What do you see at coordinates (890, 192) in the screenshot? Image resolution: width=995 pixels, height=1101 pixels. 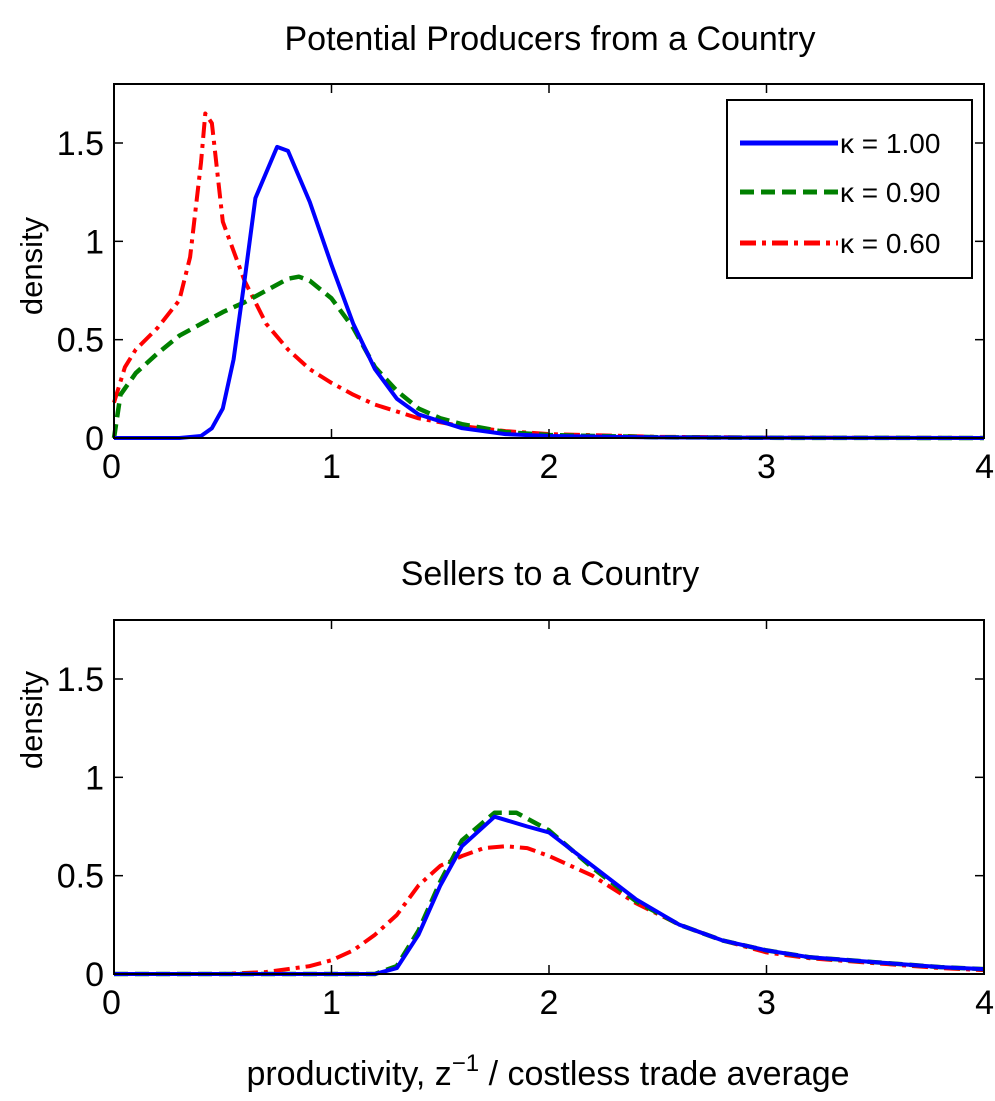 I see `legend-label-k090: κ = 0.90` at bounding box center [890, 192].